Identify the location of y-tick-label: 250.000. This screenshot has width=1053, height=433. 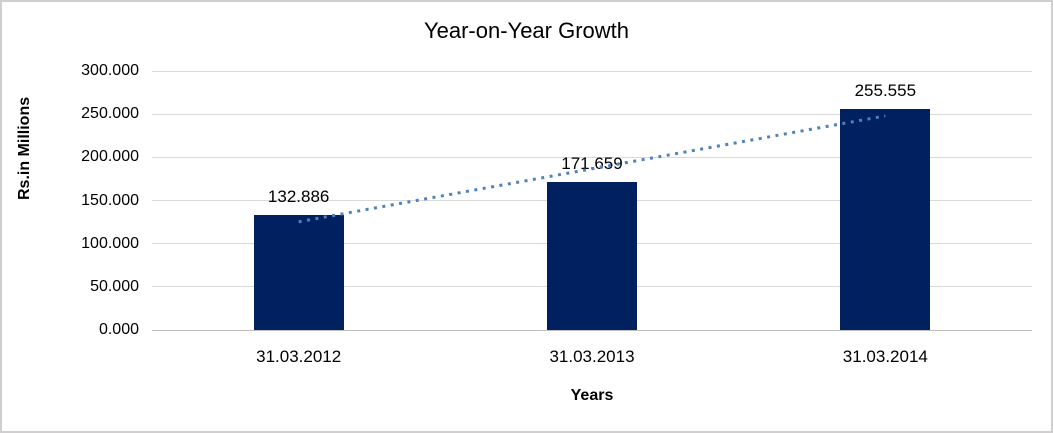
(110, 114).